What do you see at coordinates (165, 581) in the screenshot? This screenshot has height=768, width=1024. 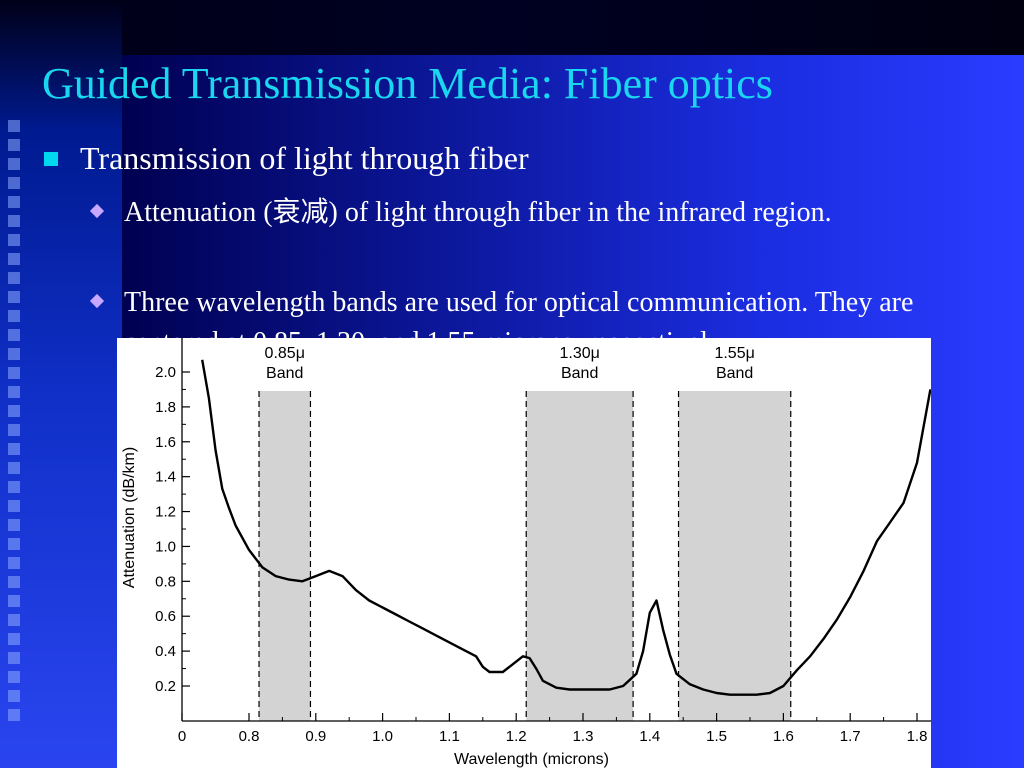 I see `y-tick-label: 0.8` at bounding box center [165, 581].